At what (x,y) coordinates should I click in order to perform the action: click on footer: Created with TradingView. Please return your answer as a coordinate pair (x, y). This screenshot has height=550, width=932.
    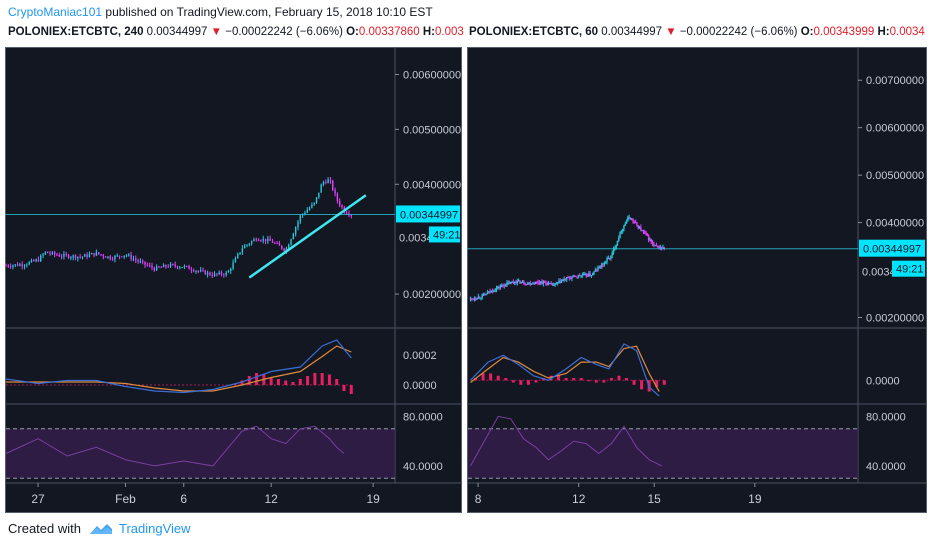
    Looking at the image, I should click on (99, 528).